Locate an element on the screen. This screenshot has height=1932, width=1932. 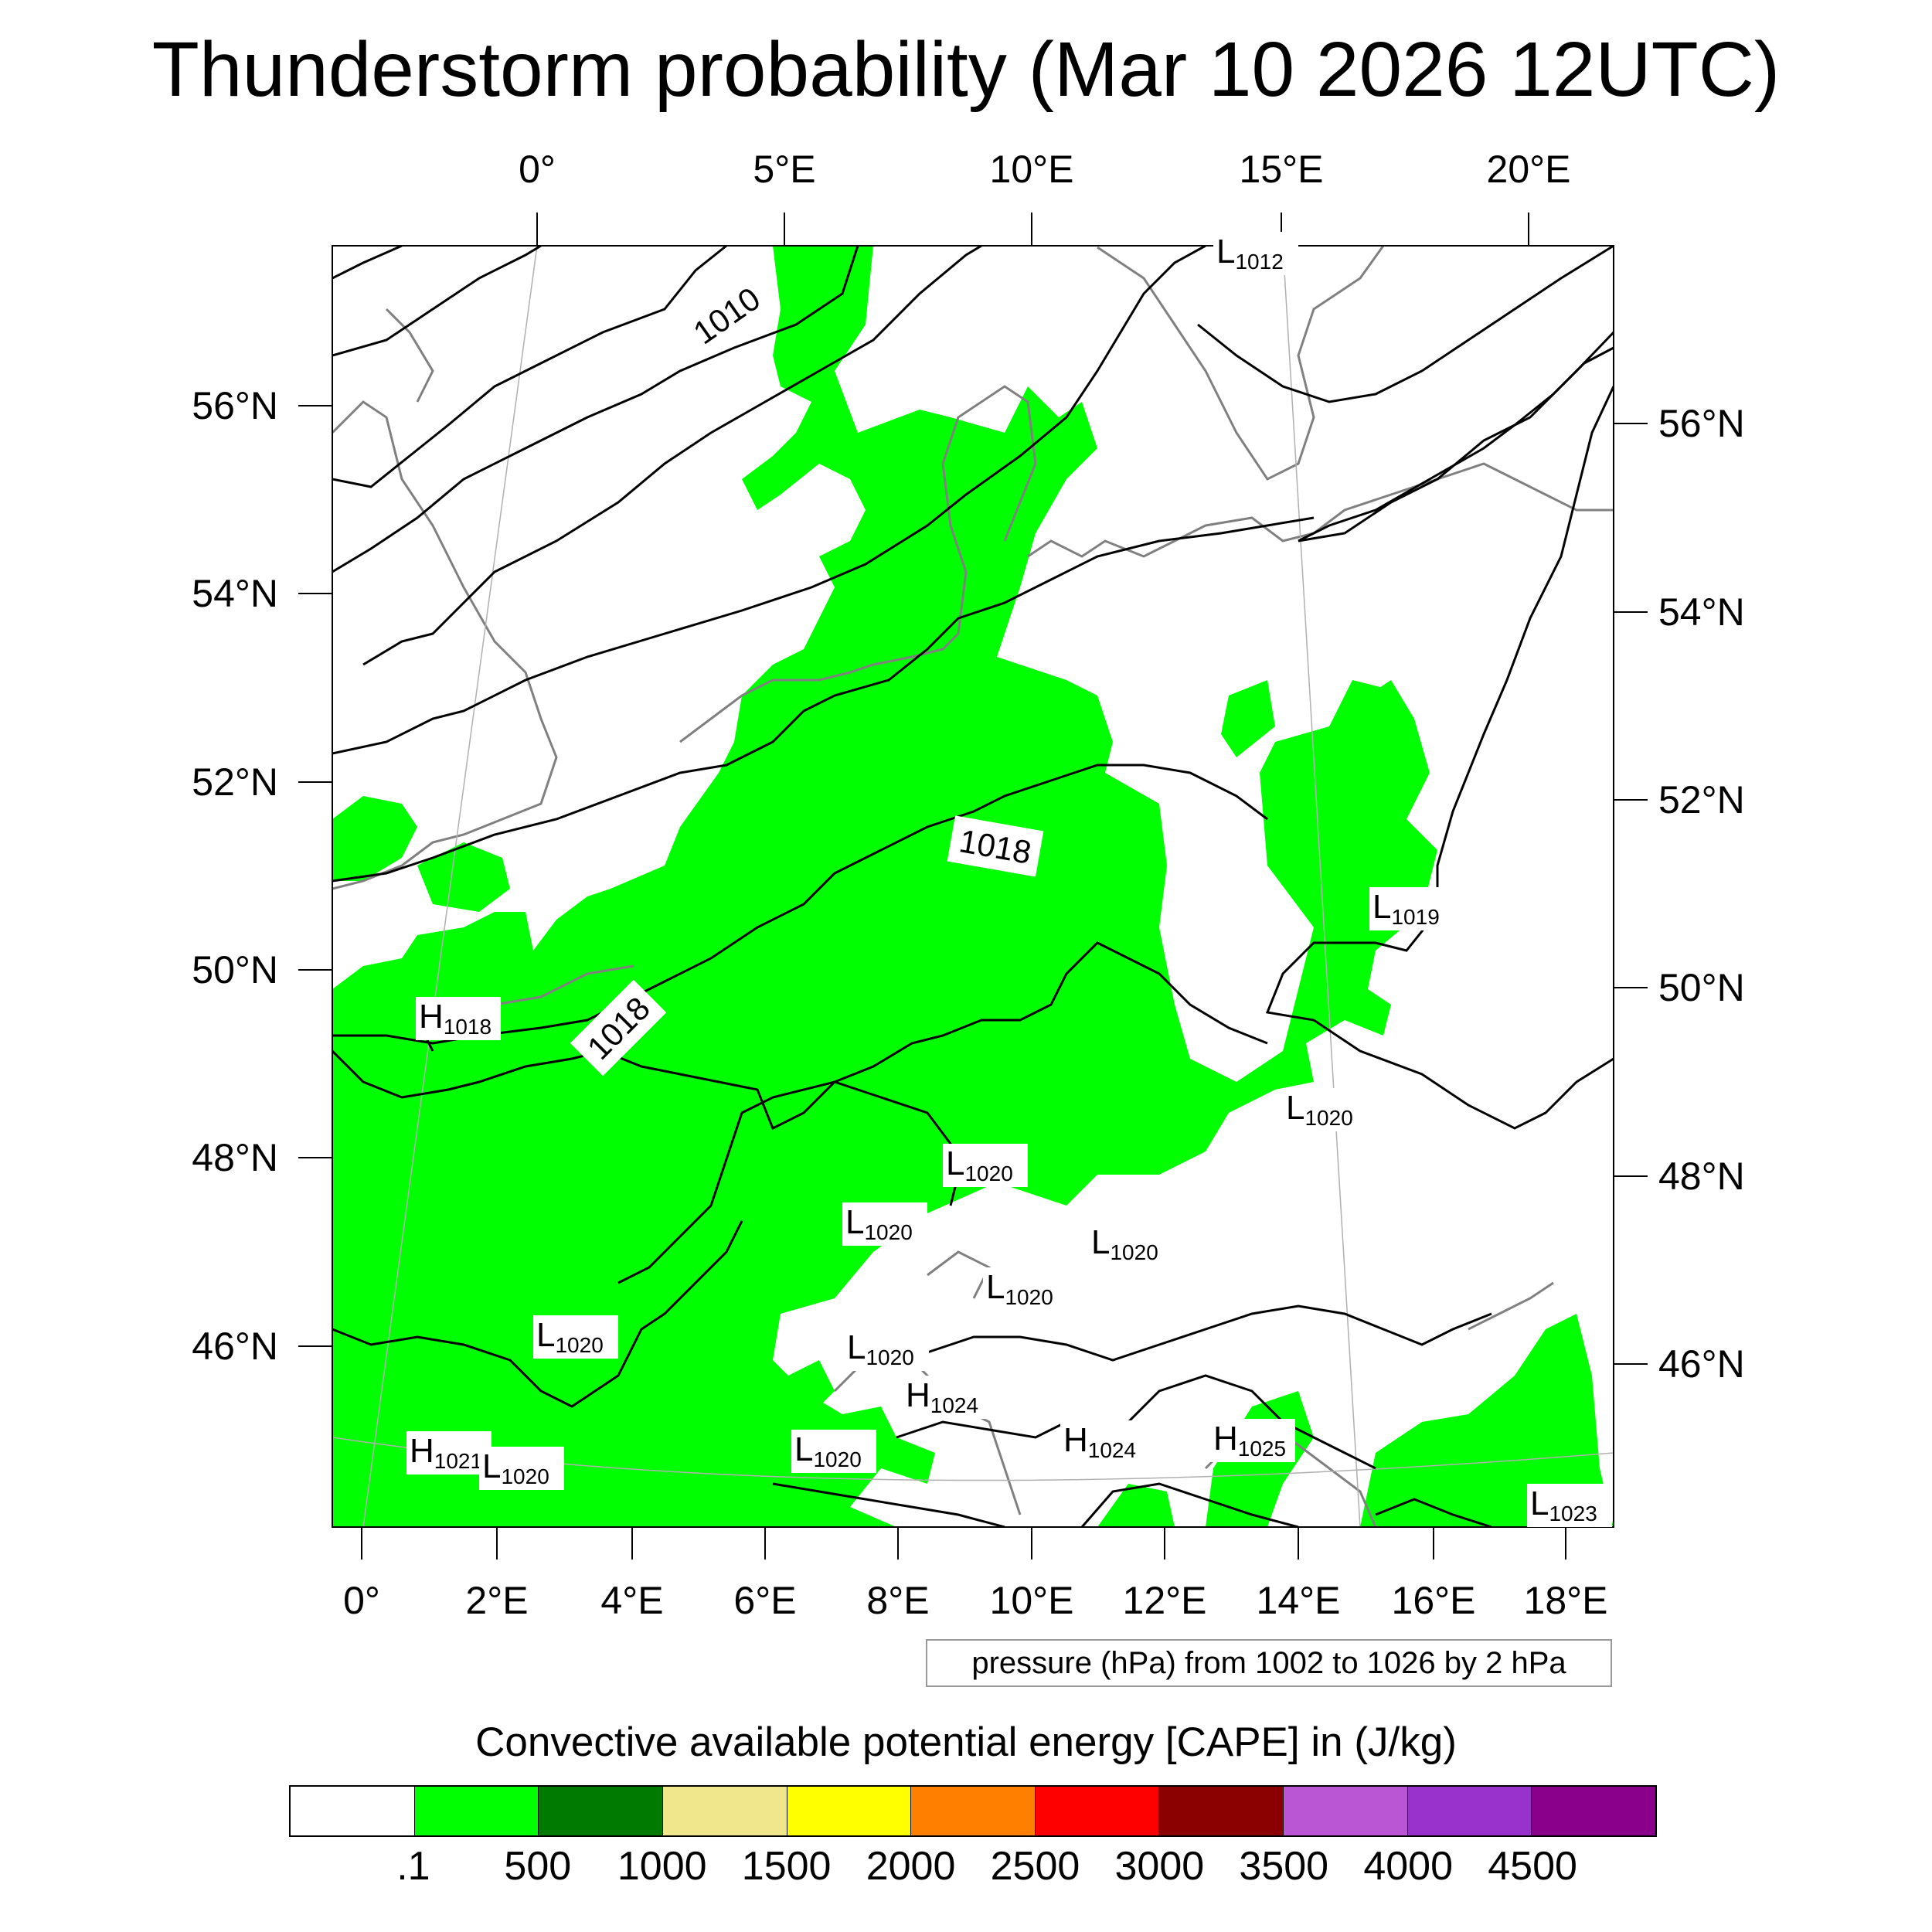
isobar-label: 1010 is located at coordinates (727, 315).